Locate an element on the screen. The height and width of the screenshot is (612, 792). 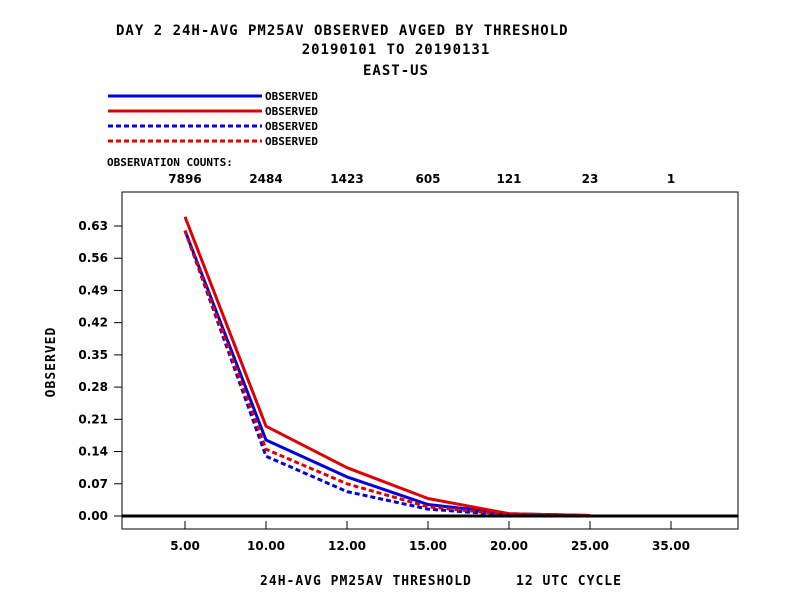
x-axis: 5.00 10.00 12.00 15.00 20.00 25.00 35.00 is located at coordinates (430, 537).